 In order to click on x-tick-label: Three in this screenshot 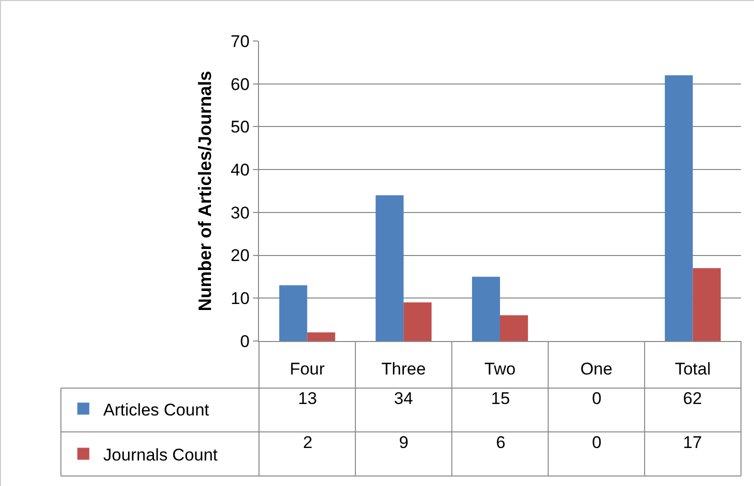, I will do `click(403, 368)`.